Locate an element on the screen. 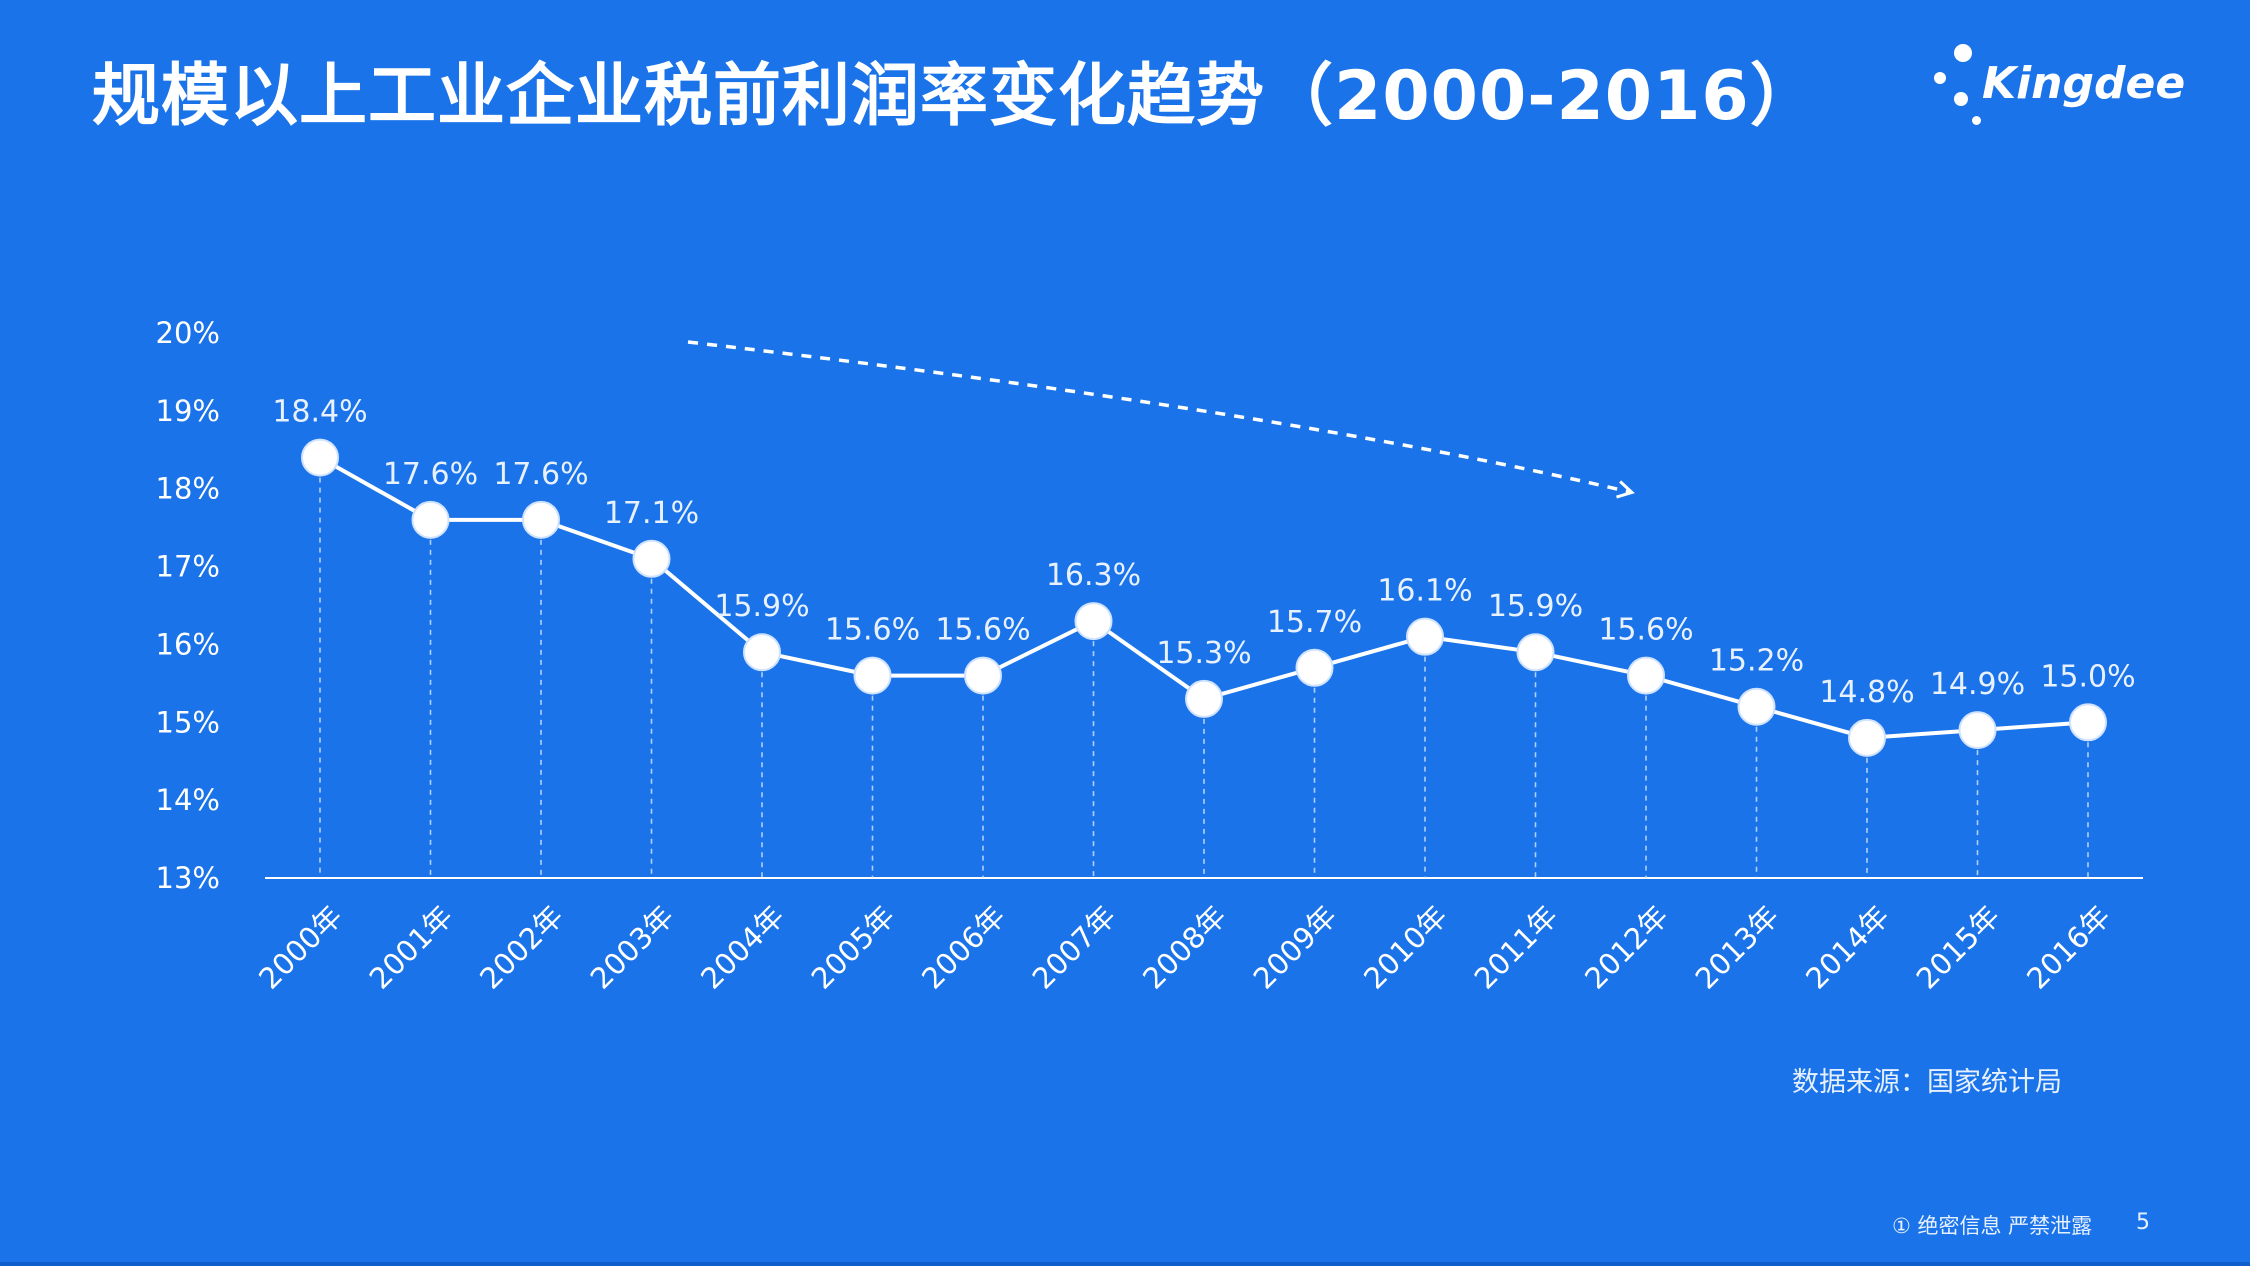 The image size is (2250, 1266). data-label: 16.3% is located at coordinates (1093, 575).